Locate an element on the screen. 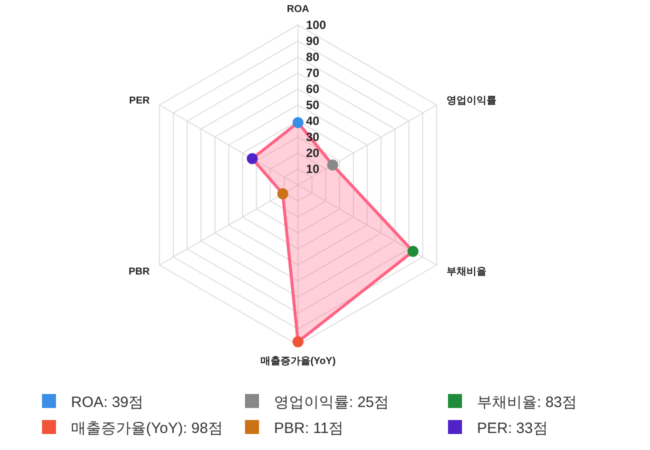 This screenshot has width=650, height=450. text: ROA: 39점 is located at coordinates (107, 402).